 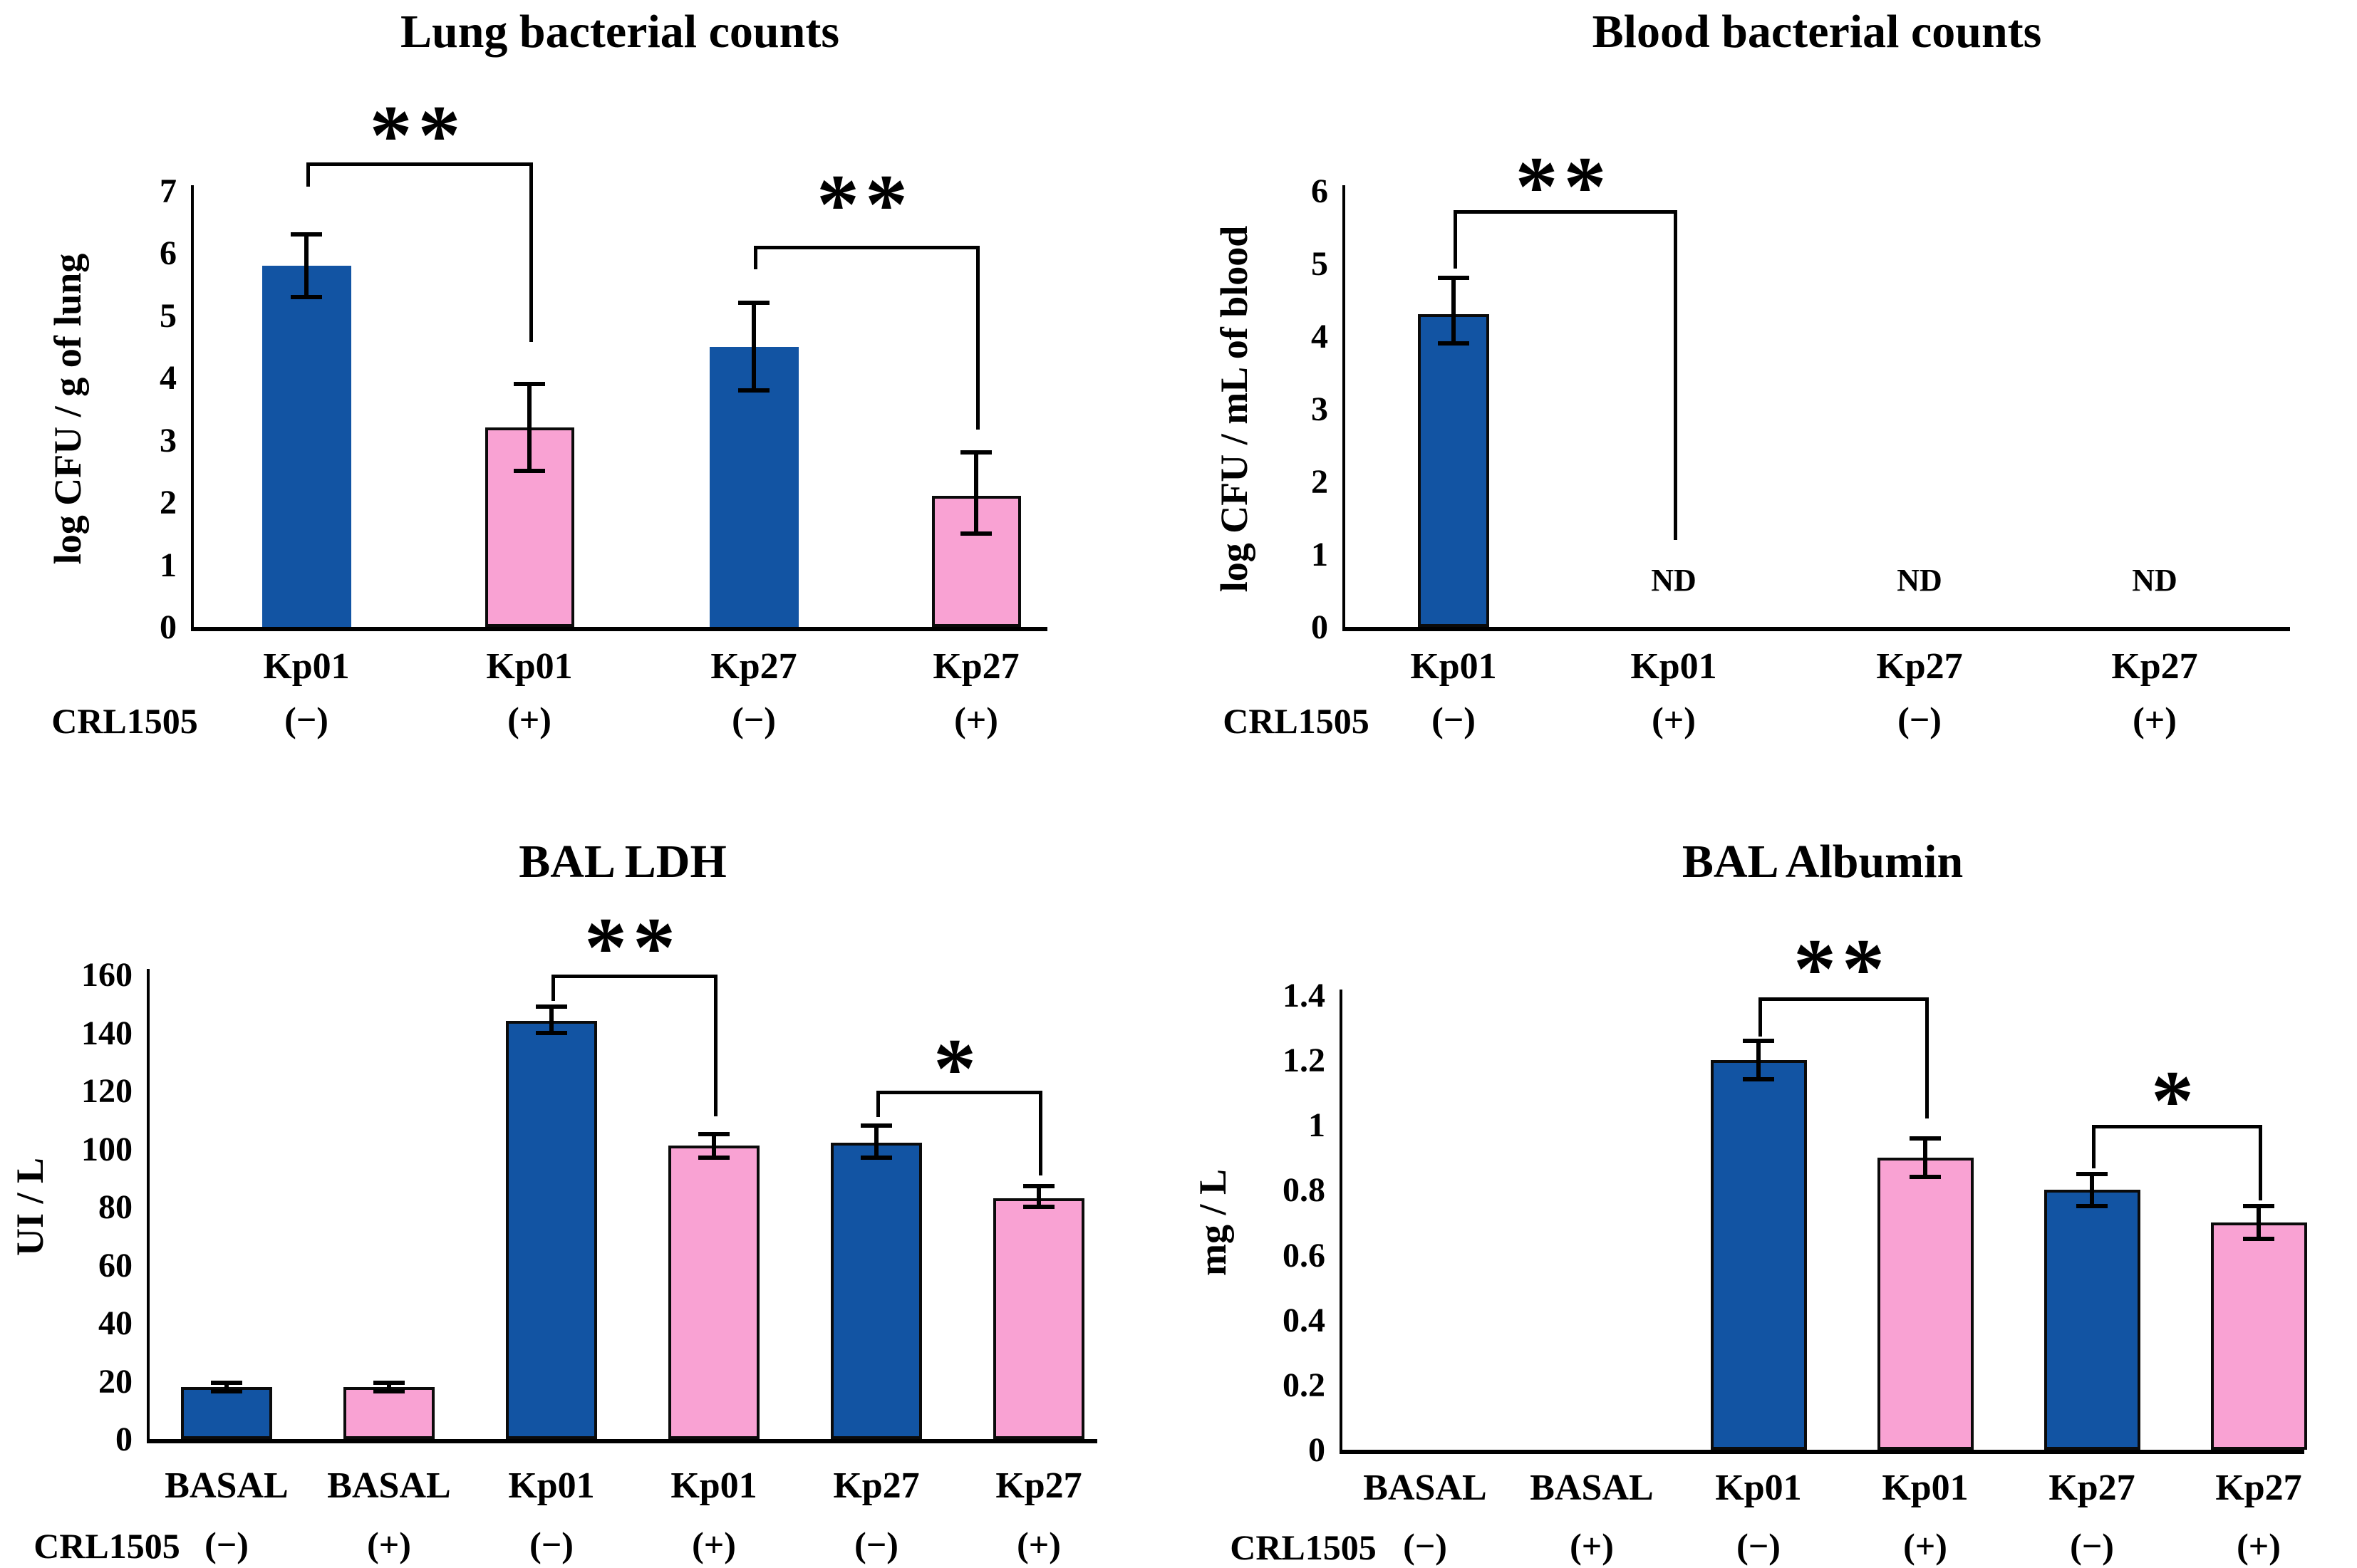 What do you see at coordinates (168, 378) in the screenshot?
I see `y-tick-label: 4` at bounding box center [168, 378].